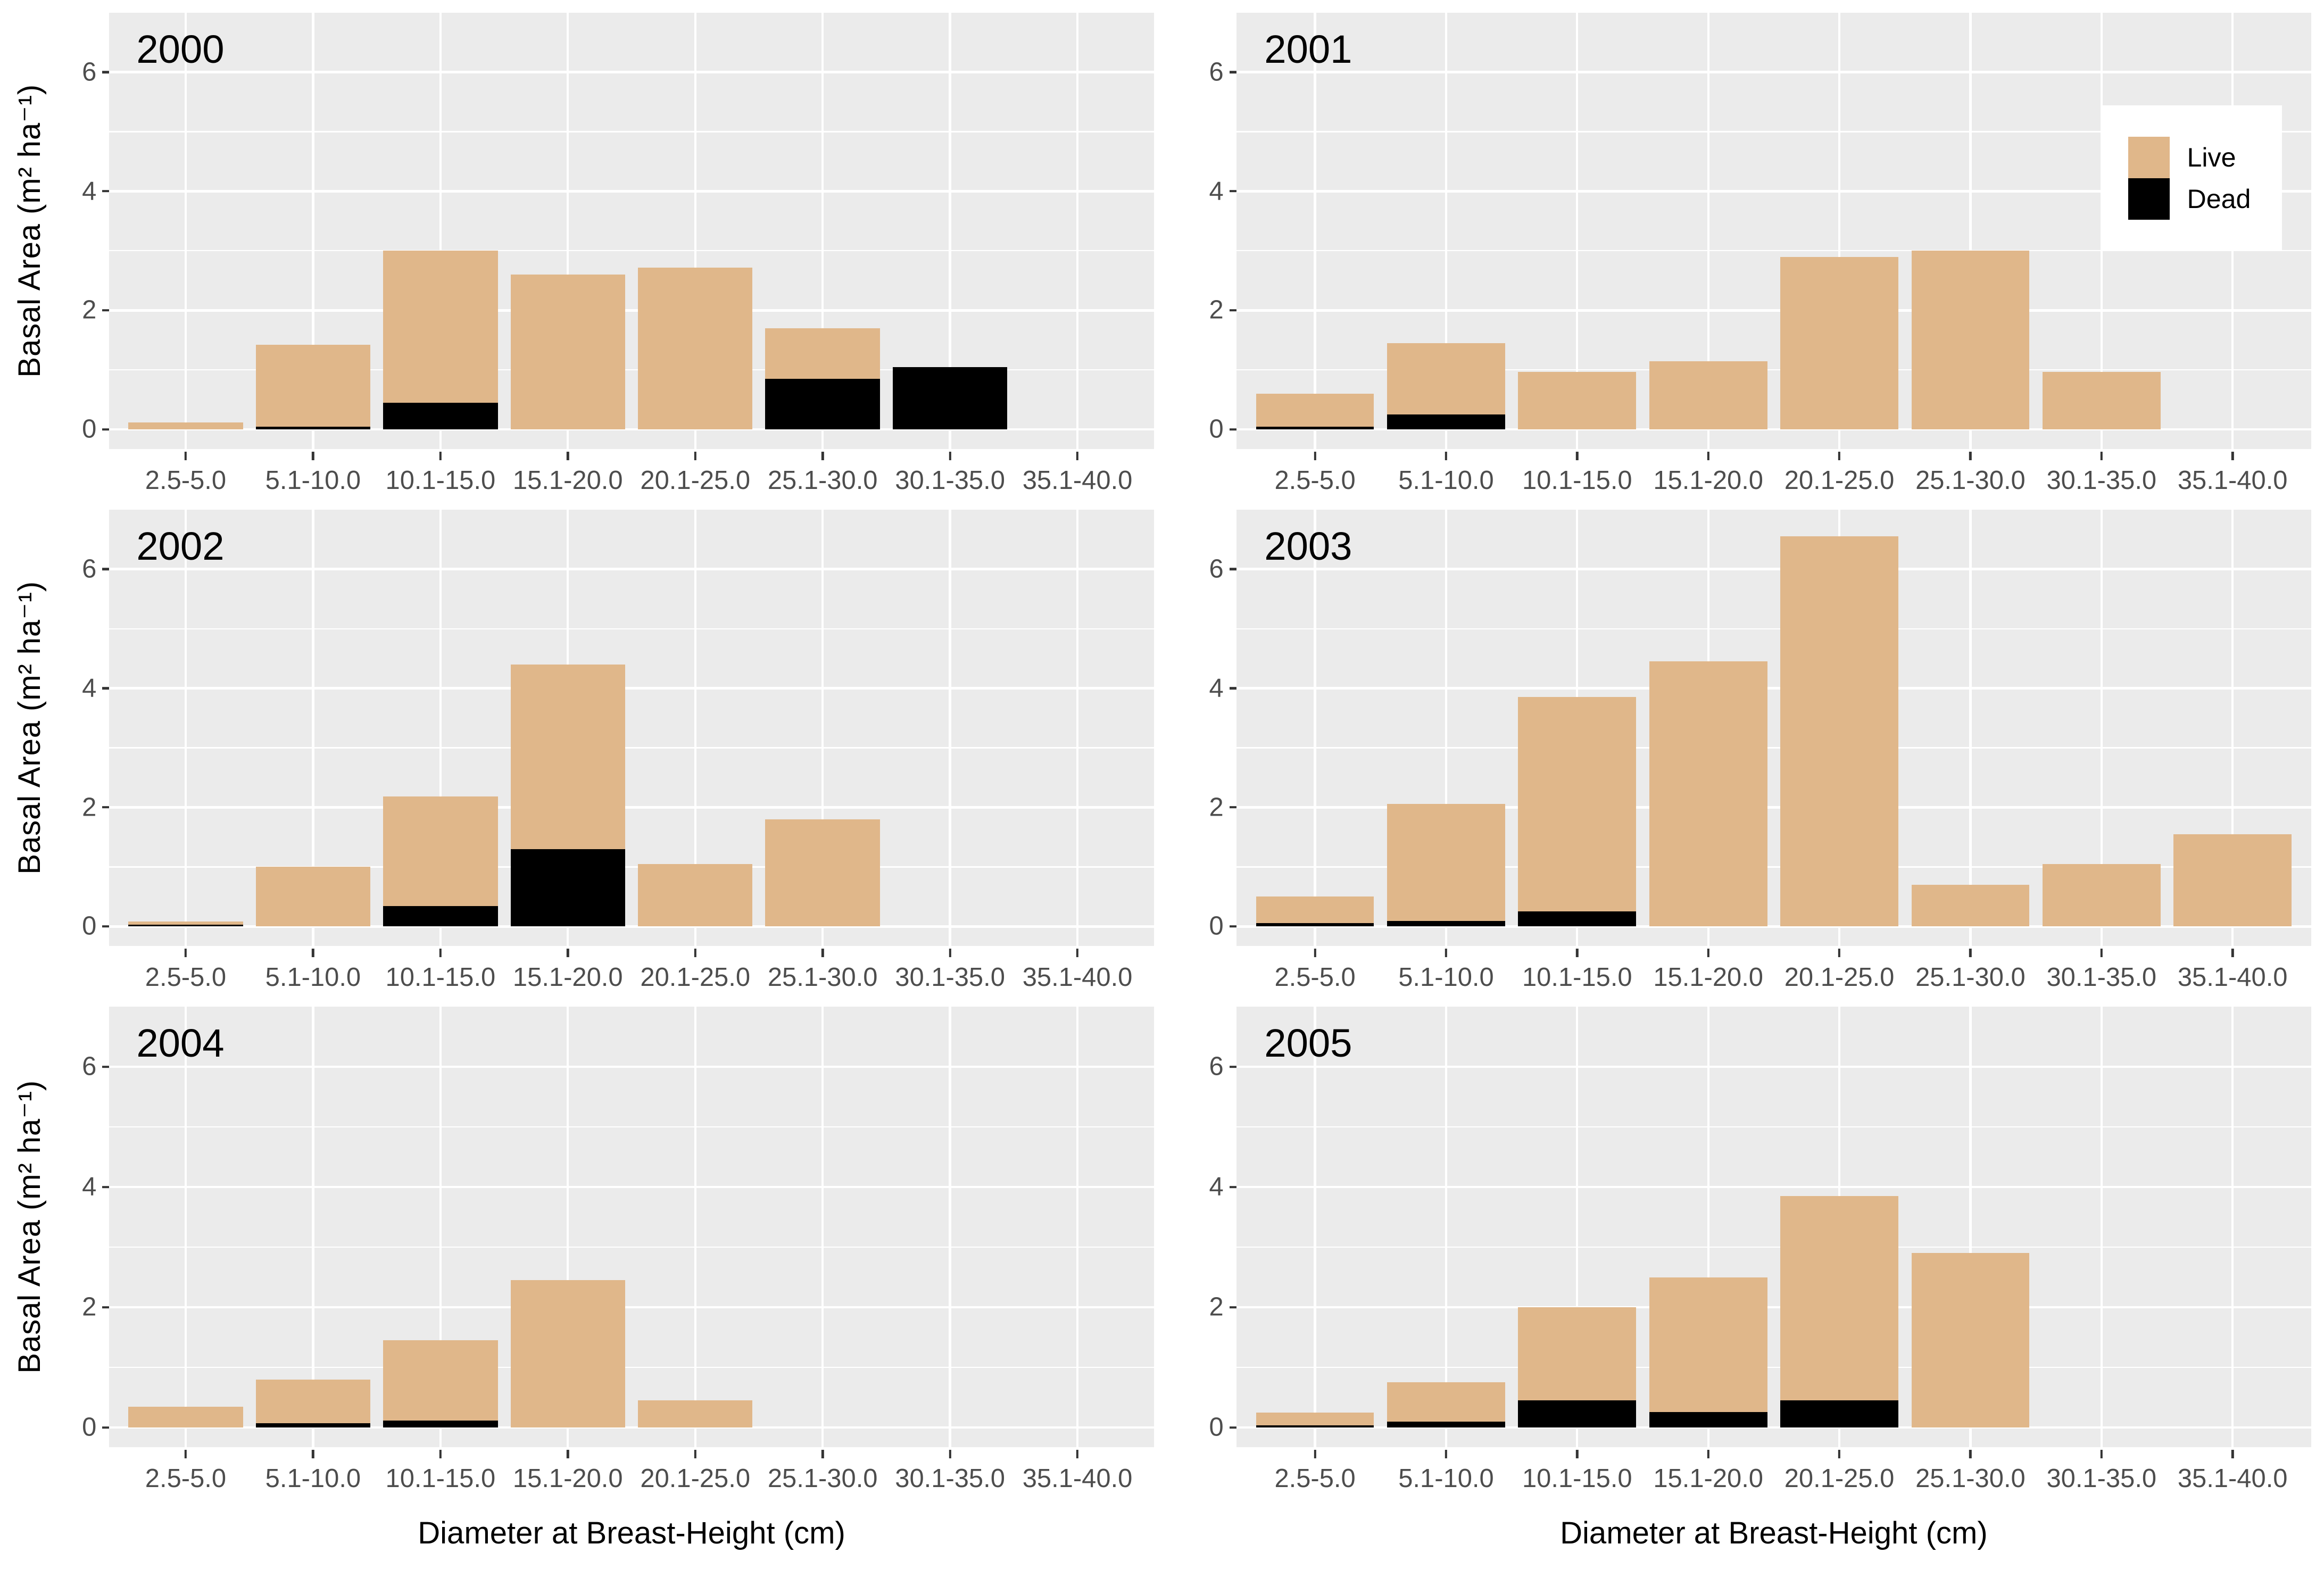 This screenshot has height=1569, width=2324. I want to click on bar-dead-2002-10.1-15.0, so click(441, 916).